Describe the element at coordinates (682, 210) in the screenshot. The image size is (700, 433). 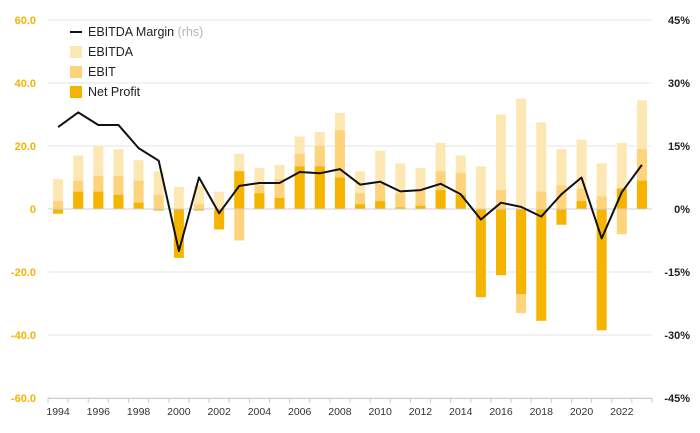
I see `y-right-tick-label: 0%` at that location.